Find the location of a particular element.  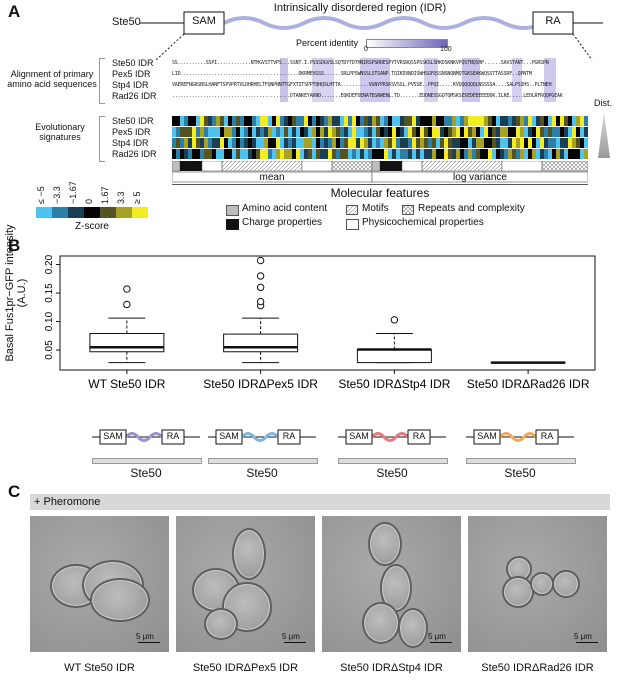

feature-category-bar is located at coordinates (380, 172).